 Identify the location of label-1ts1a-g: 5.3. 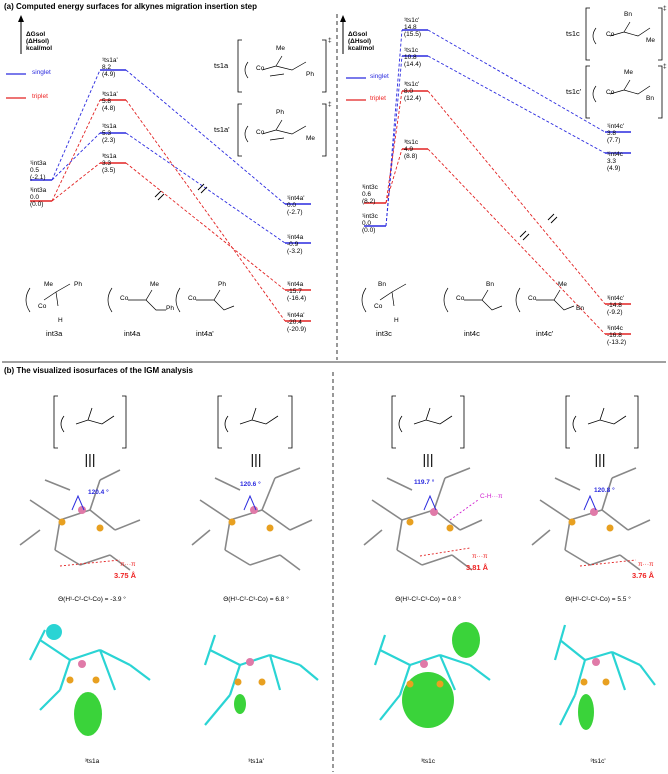
(107, 133).